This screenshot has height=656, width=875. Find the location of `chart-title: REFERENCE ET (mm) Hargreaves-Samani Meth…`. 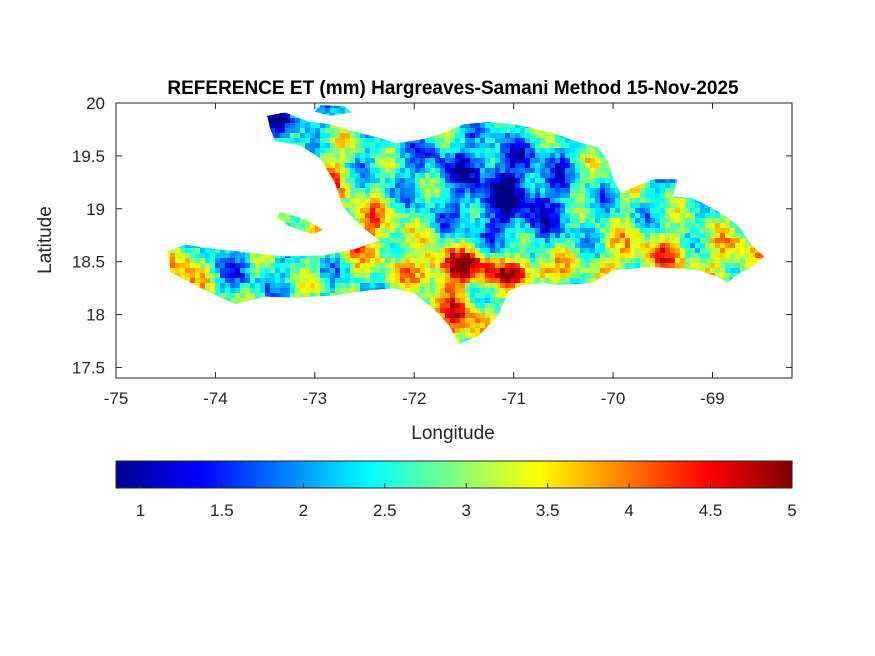

chart-title: REFERENCE ET (mm) Hargreaves-Samani Meth… is located at coordinates (453, 88).